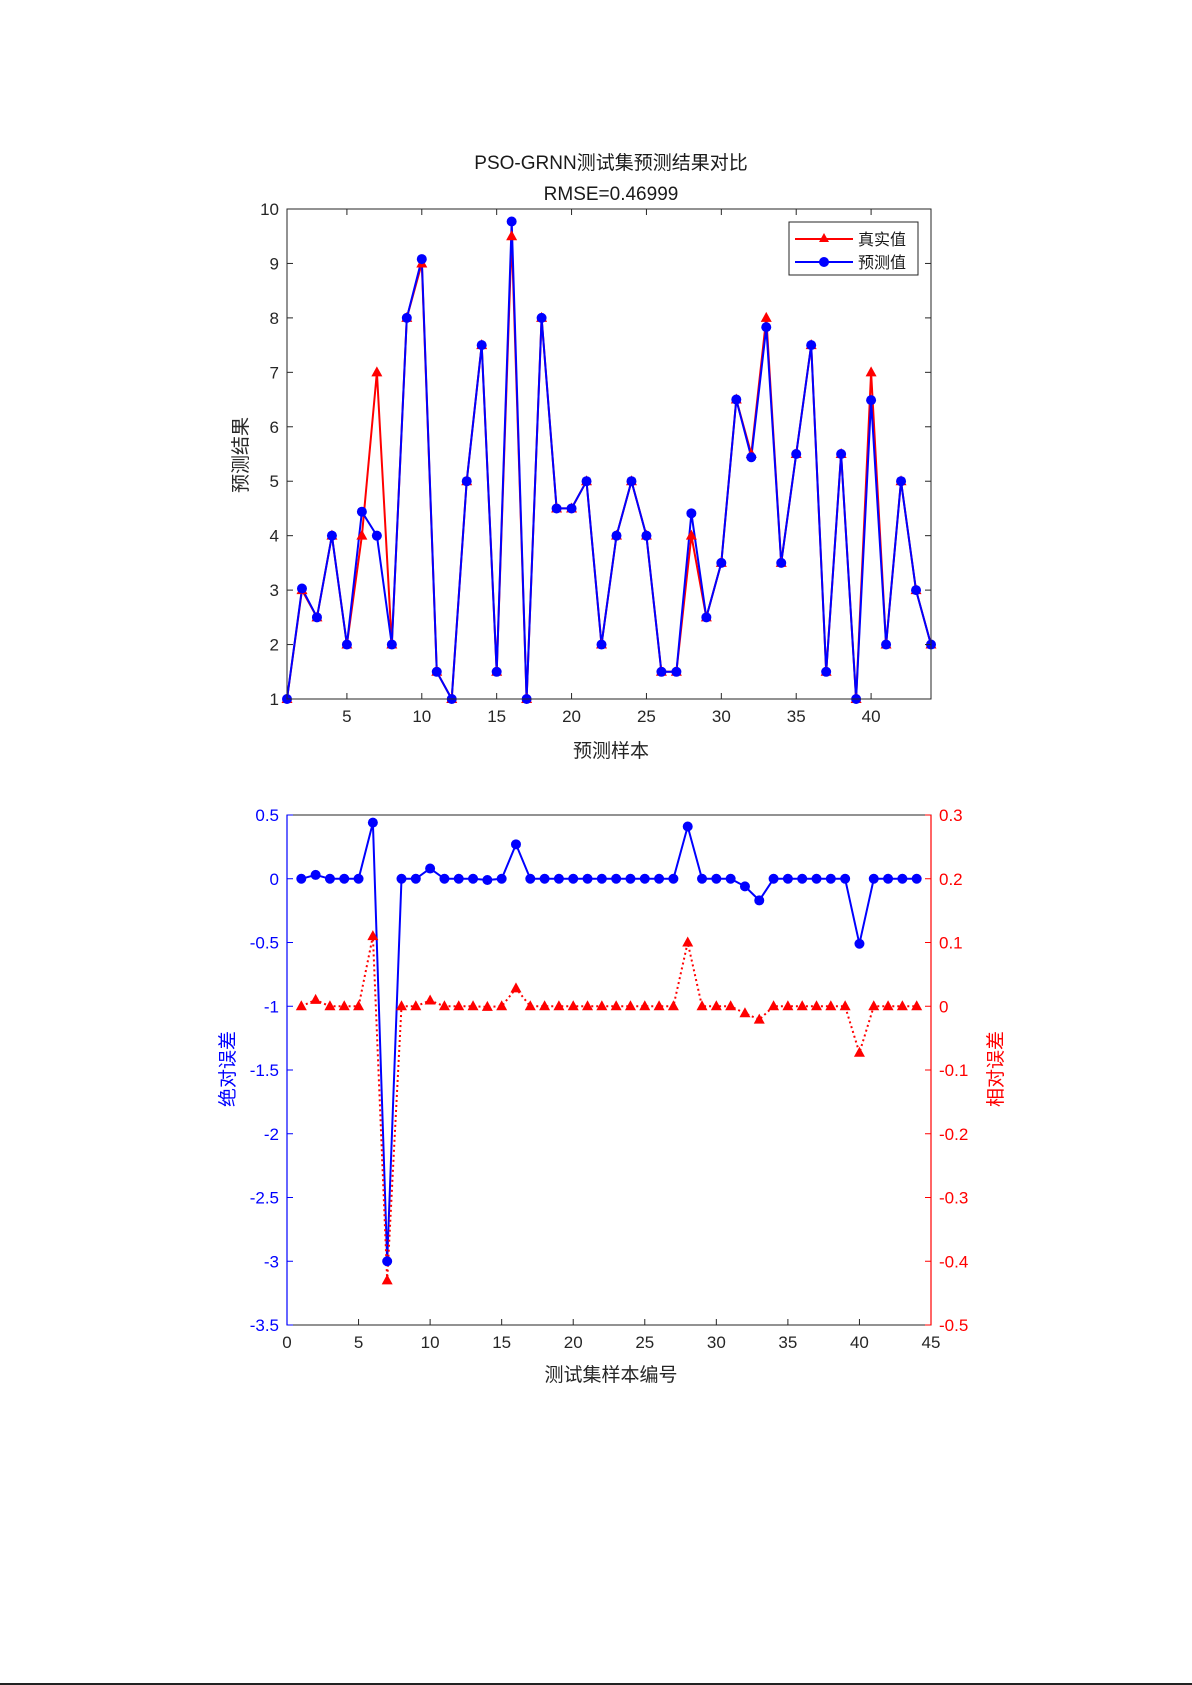 The height and width of the screenshot is (1685, 1192). What do you see at coordinates (850, 262) in the screenshot?
I see `legend-entry-predicted: 预测值` at bounding box center [850, 262].